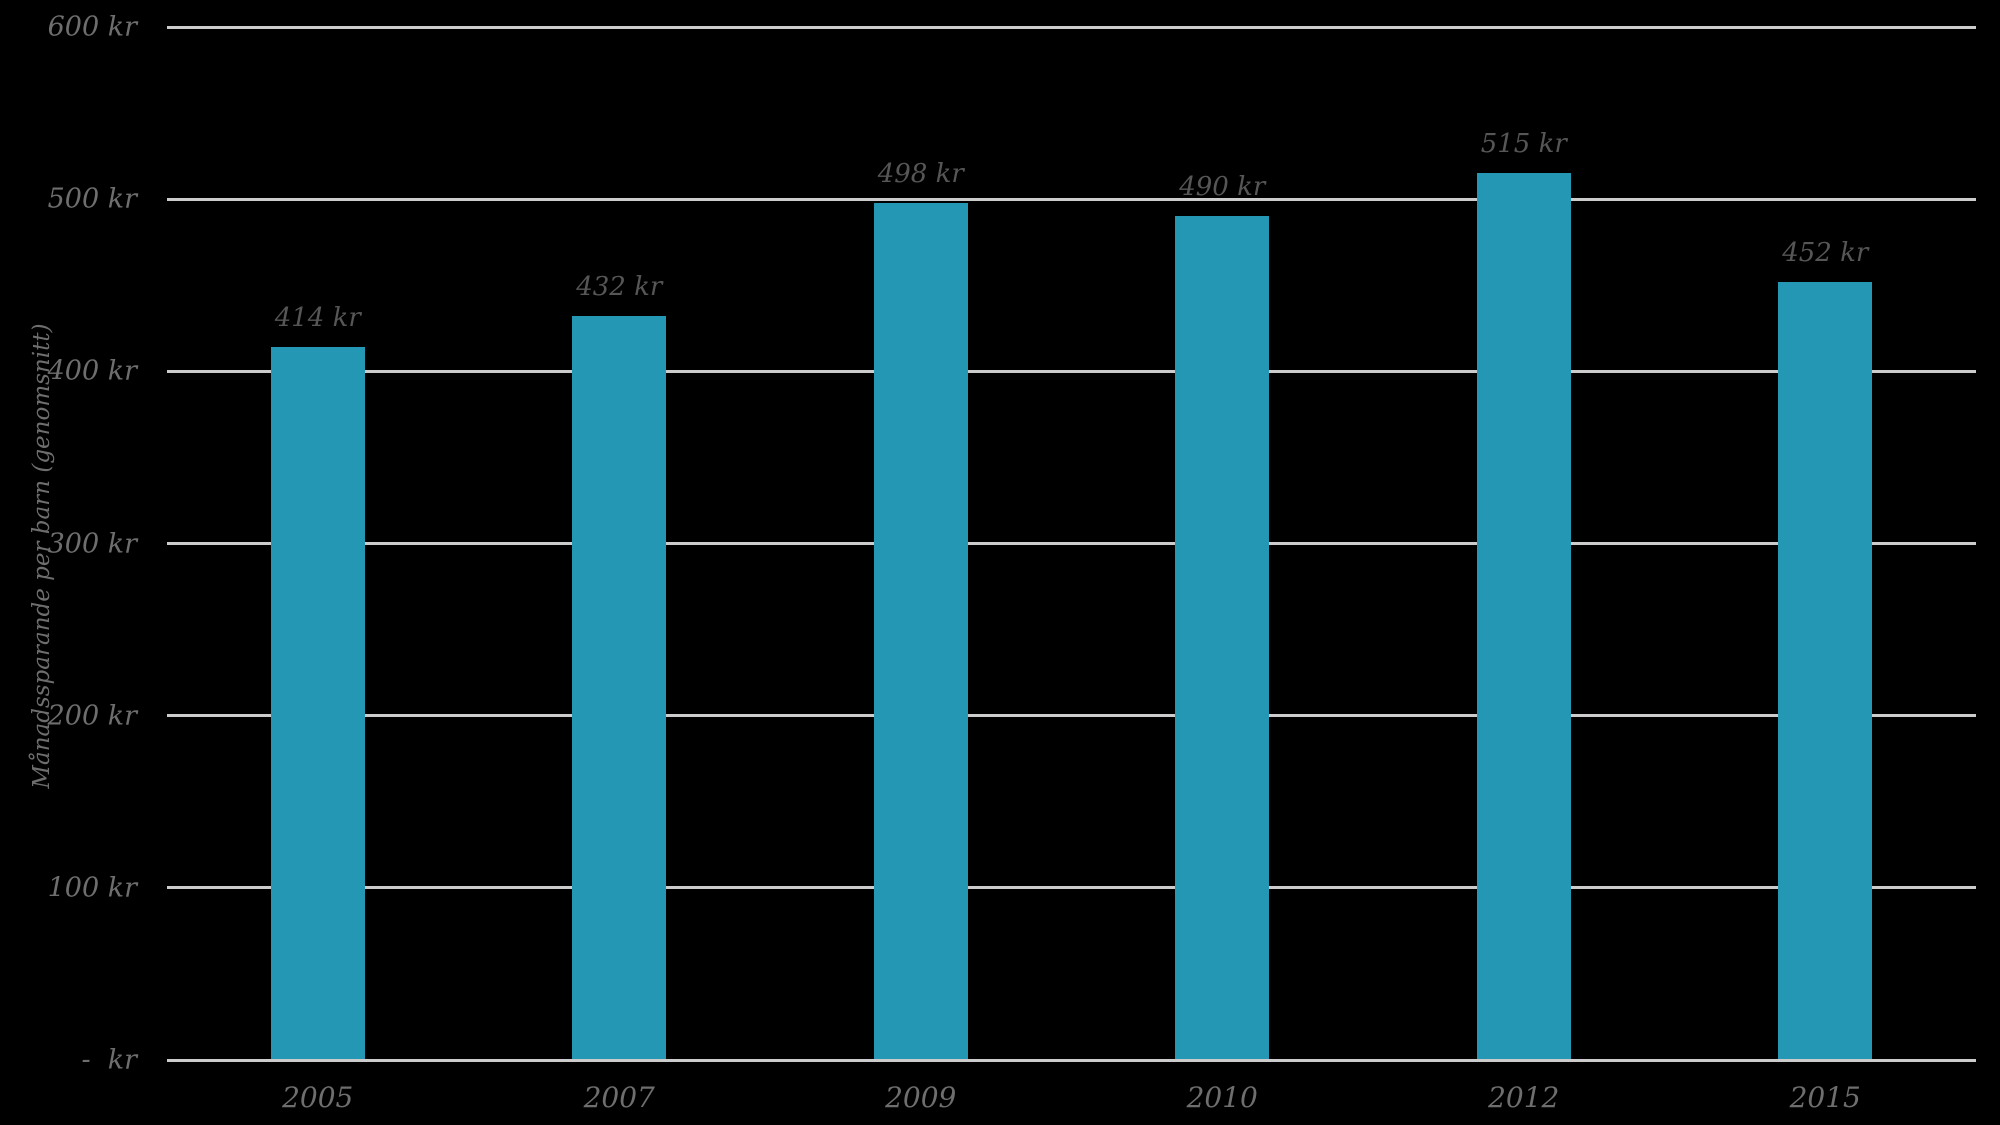 Image resolution: width=2000 pixels, height=1125 pixels. I want to click on x-axis-label-2009: 2009, so click(921, 1097).